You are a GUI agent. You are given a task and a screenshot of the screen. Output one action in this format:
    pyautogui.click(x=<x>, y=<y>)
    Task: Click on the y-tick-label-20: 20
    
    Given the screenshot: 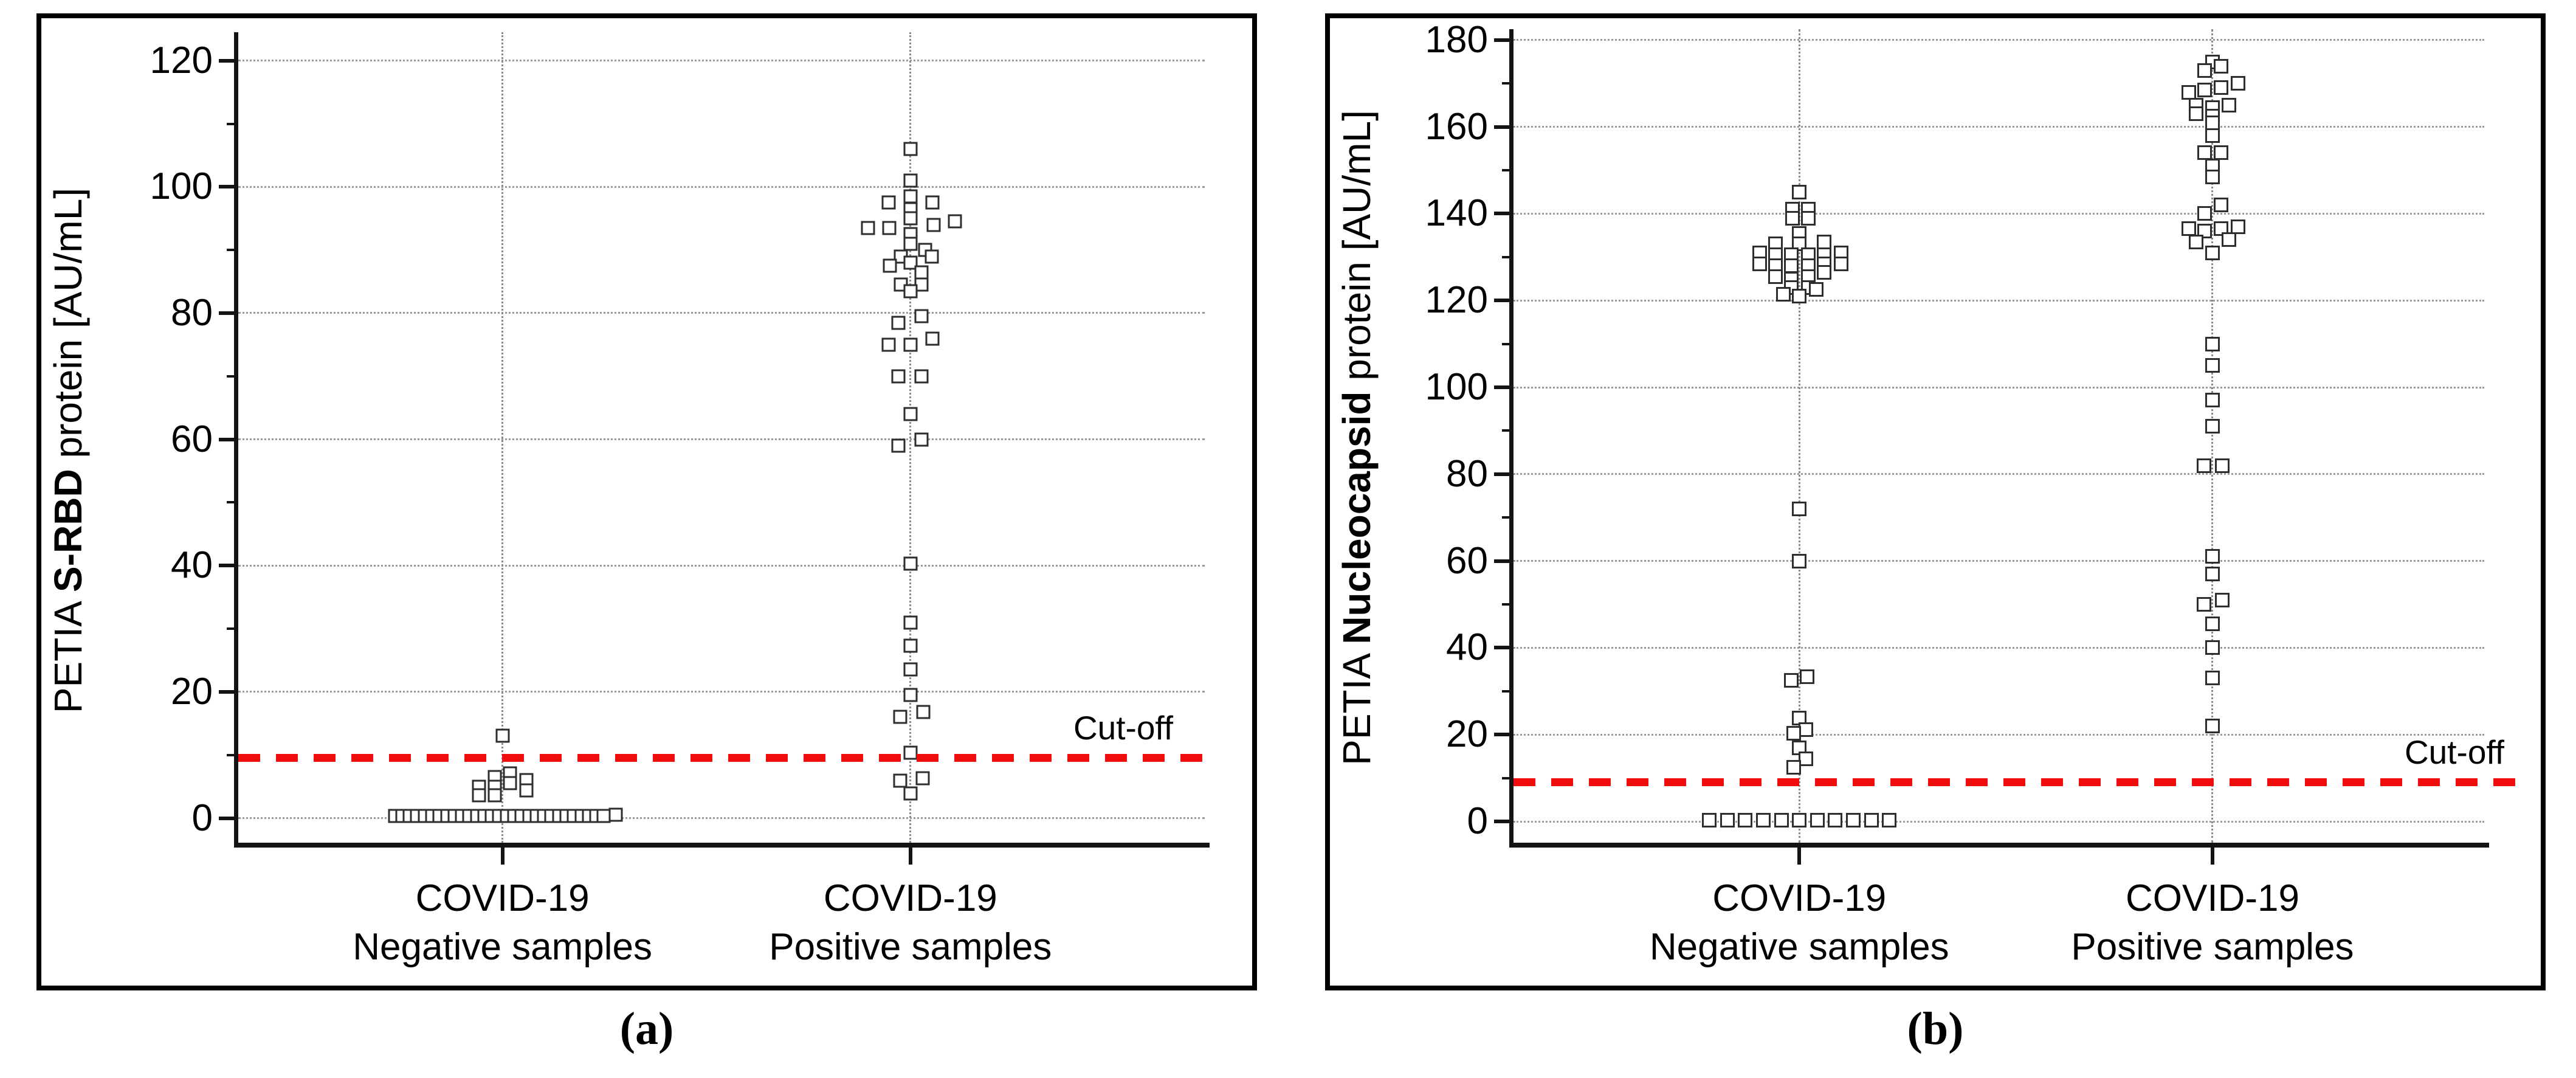 What is the action you would take?
    pyautogui.click(x=1467, y=735)
    